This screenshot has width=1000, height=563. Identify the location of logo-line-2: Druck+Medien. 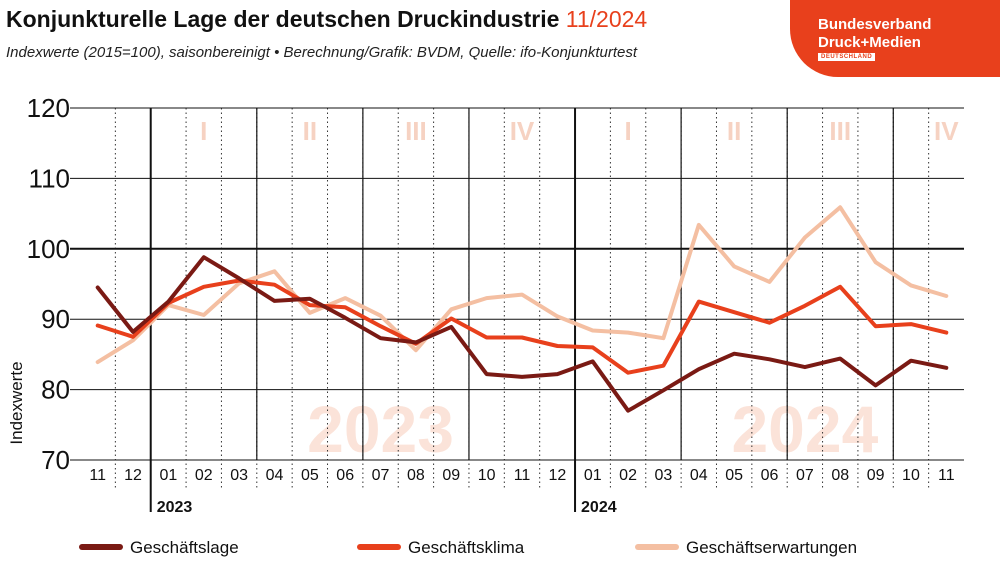
(869, 42).